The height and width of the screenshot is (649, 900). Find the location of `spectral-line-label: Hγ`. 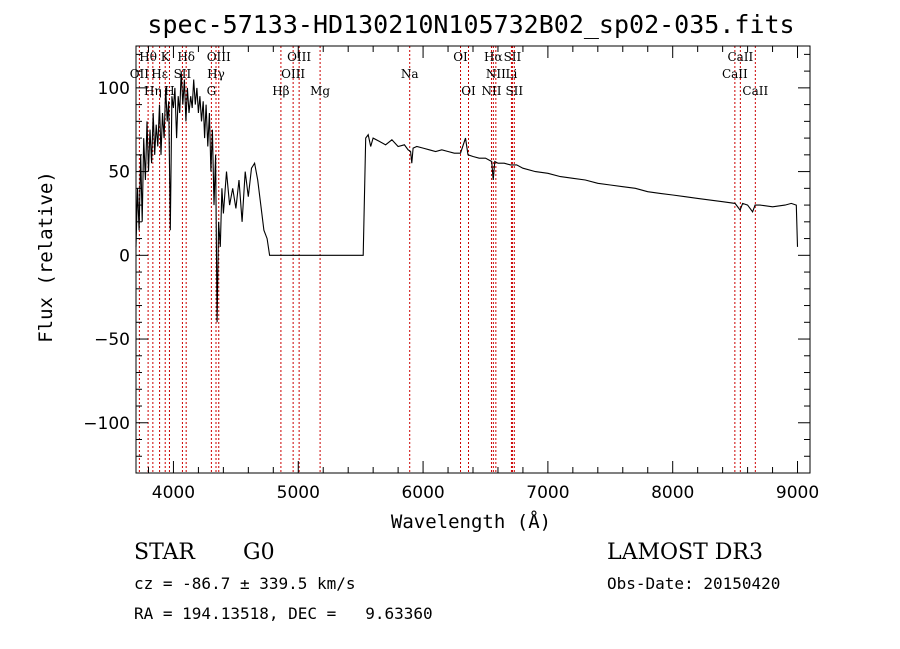

spectral-line-label: Hγ is located at coordinates (216, 74).